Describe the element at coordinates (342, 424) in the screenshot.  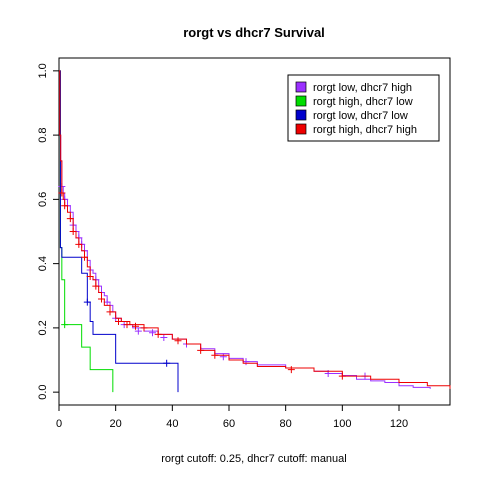
I see `x-tick-label: 100` at that location.